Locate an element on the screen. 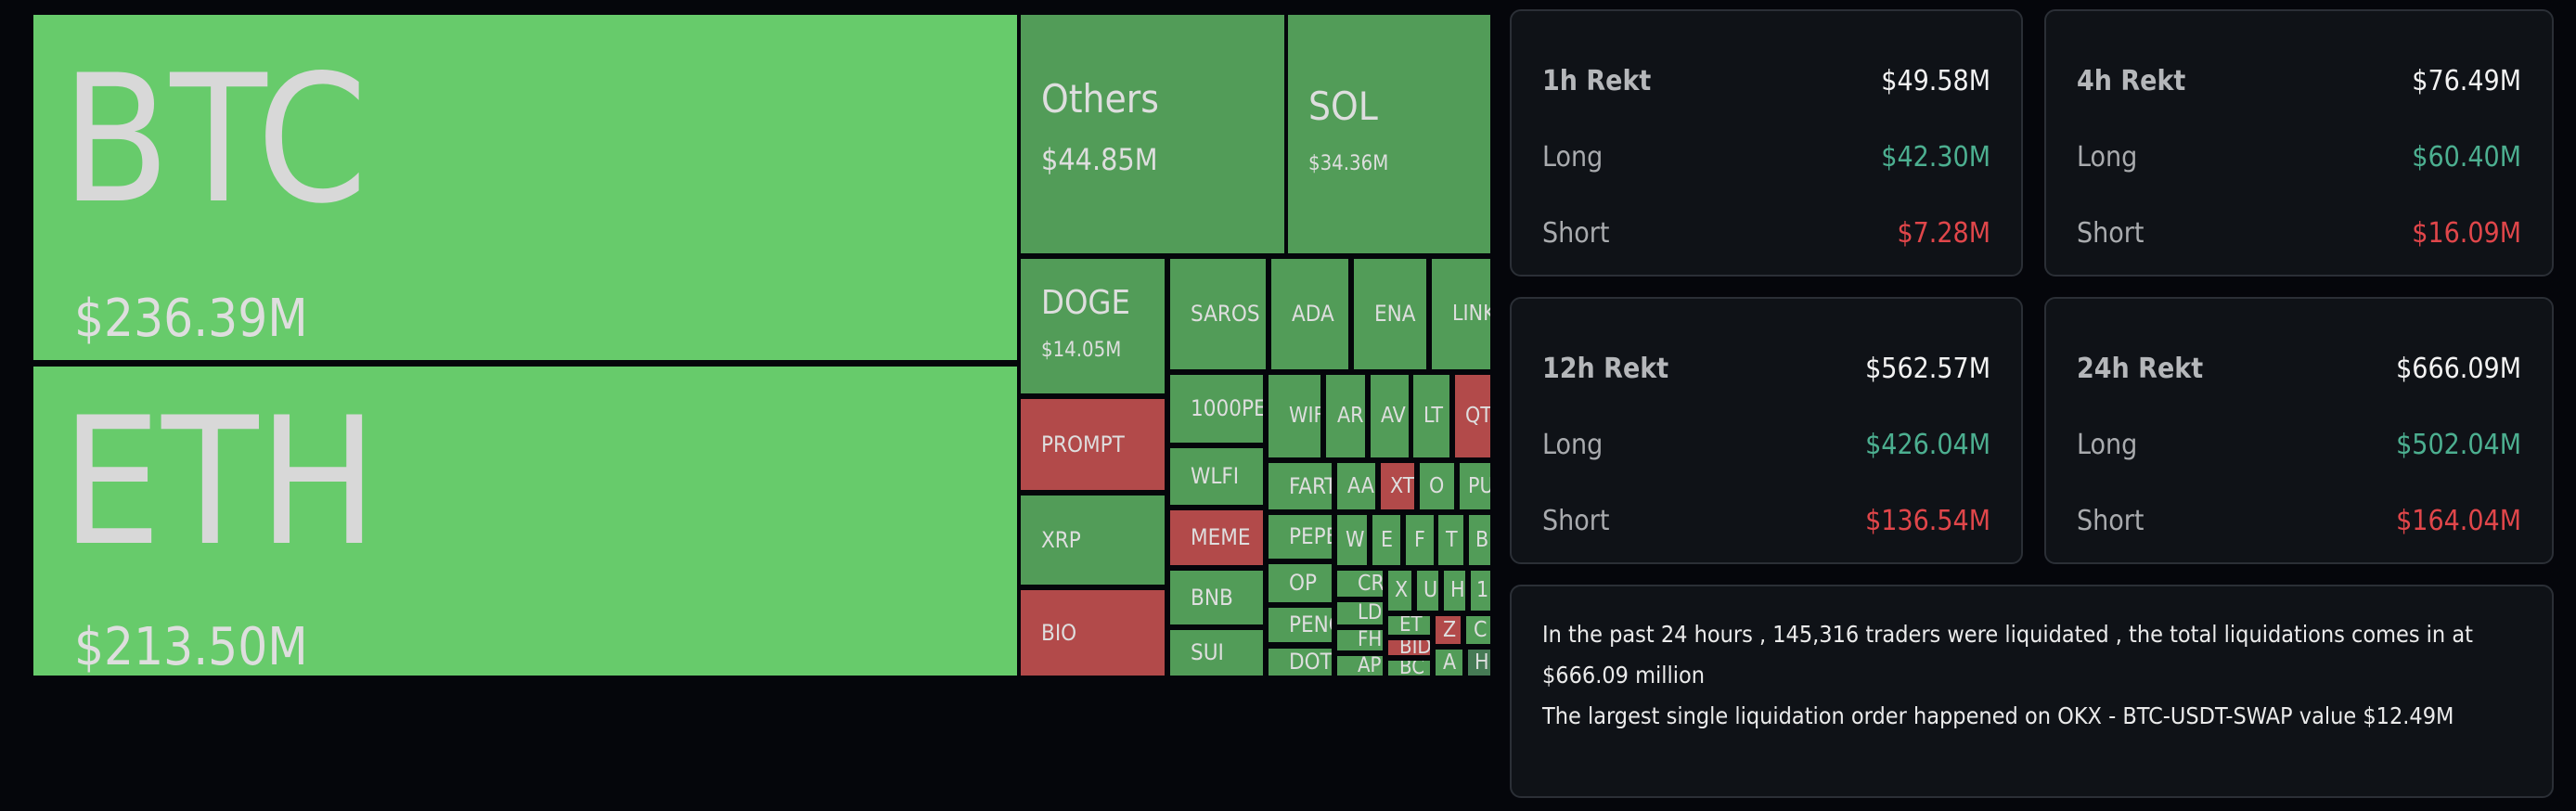  treemap-tile-ar: AR is located at coordinates (1345, 416).